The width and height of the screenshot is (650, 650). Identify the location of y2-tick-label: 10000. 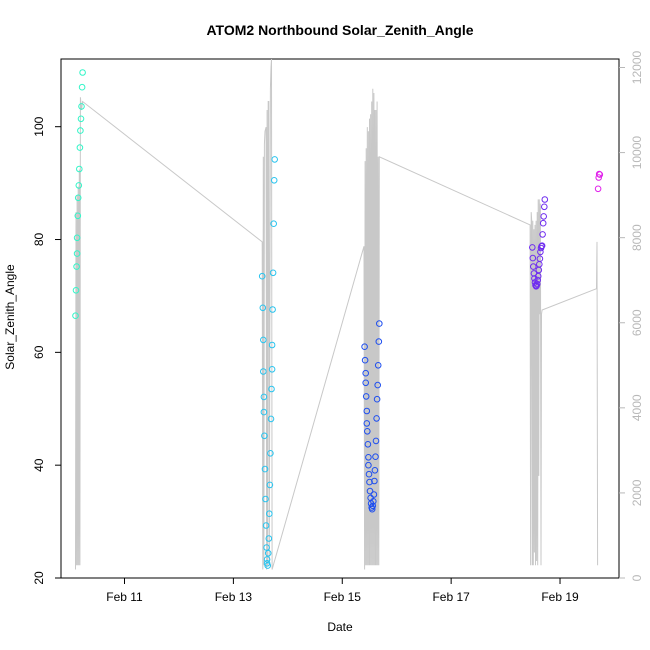
(637, 153).